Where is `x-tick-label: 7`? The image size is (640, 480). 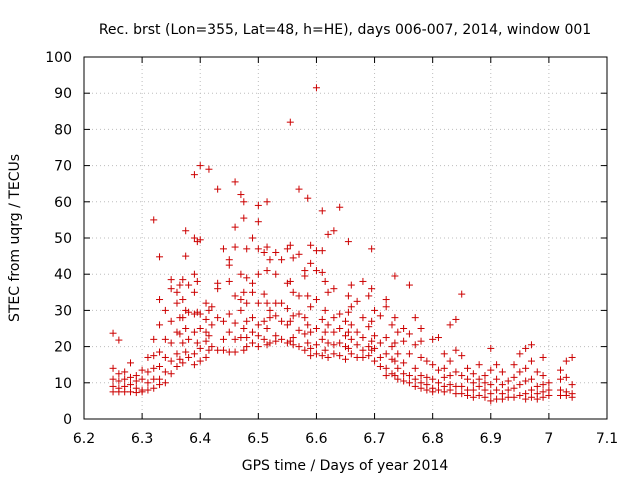 x-tick-label: 7 is located at coordinates (548, 439).